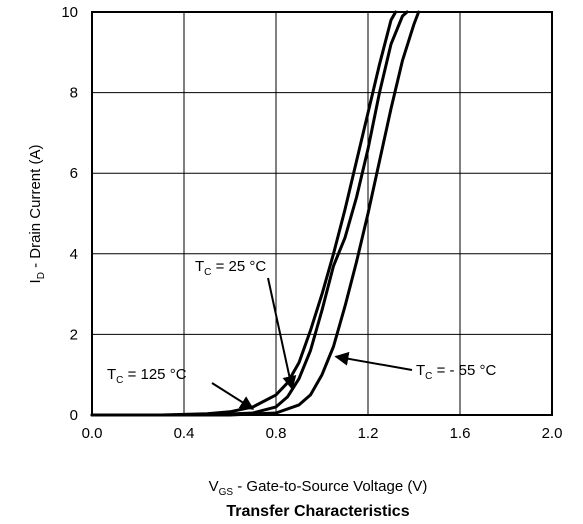 The width and height of the screenshot is (583, 524). I want to click on x-tick-label: 2.0, so click(552, 433).